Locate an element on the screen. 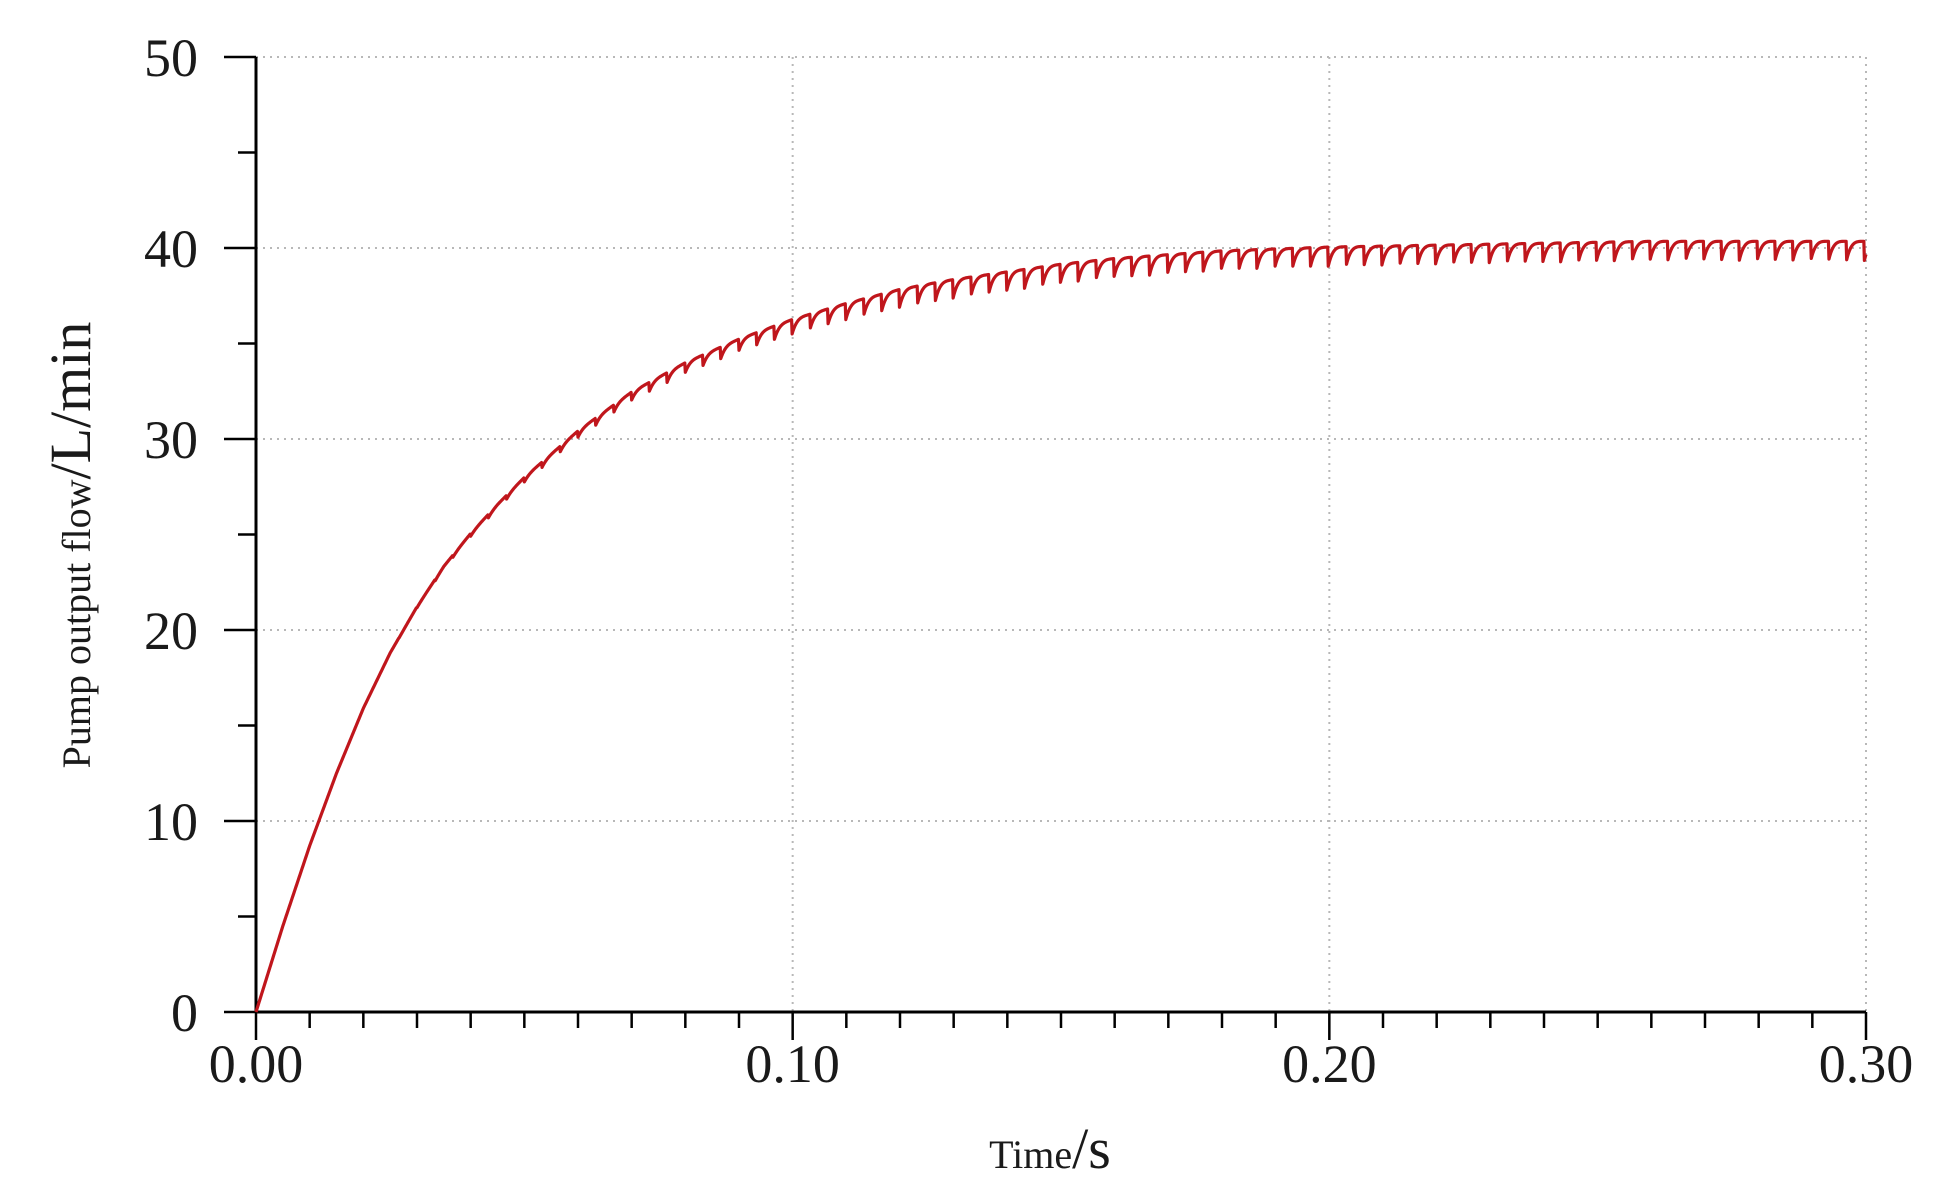  x-tick-label: 0.00 is located at coordinates (256, 1064).